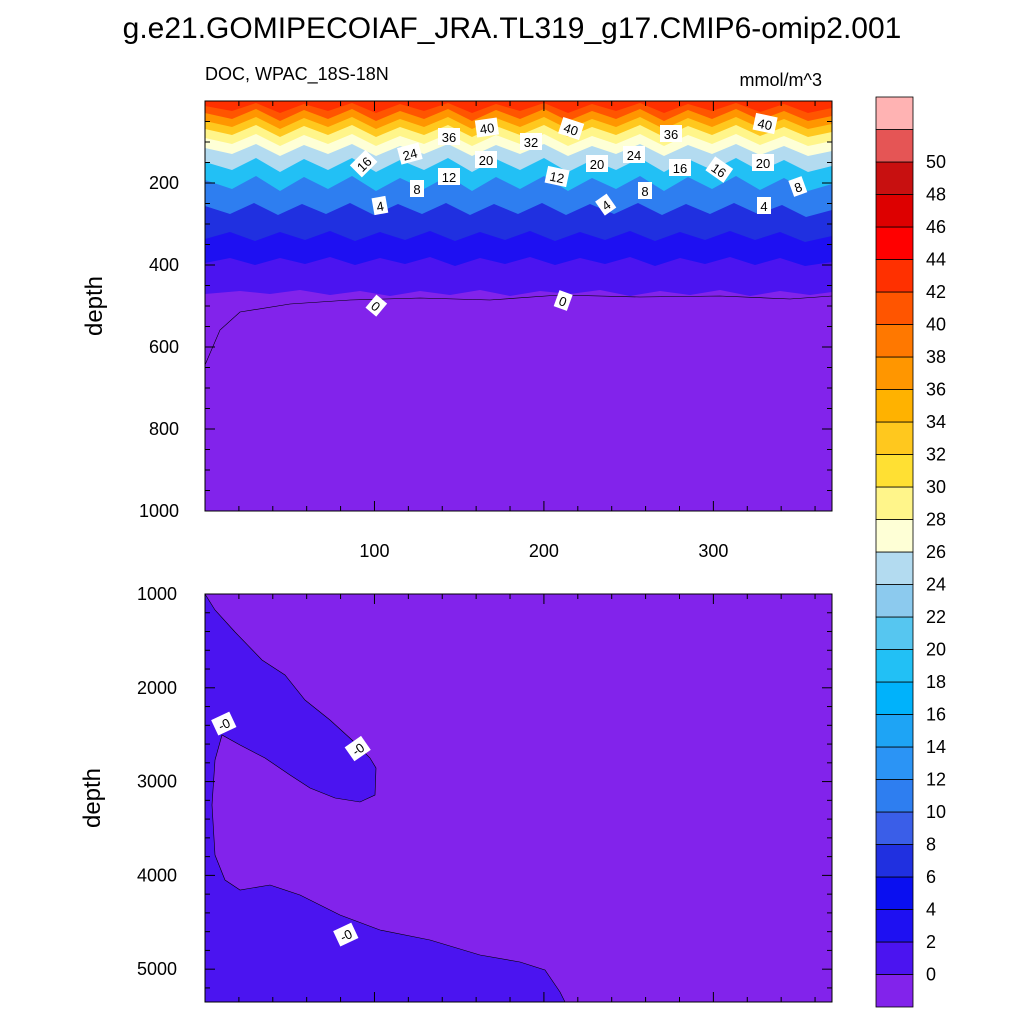 The width and height of the screenshot is (1024, 1024). Describe the element at coordinates (936, 682) in the screenshot. I see `colorbar-tick-label: 18` at that location.